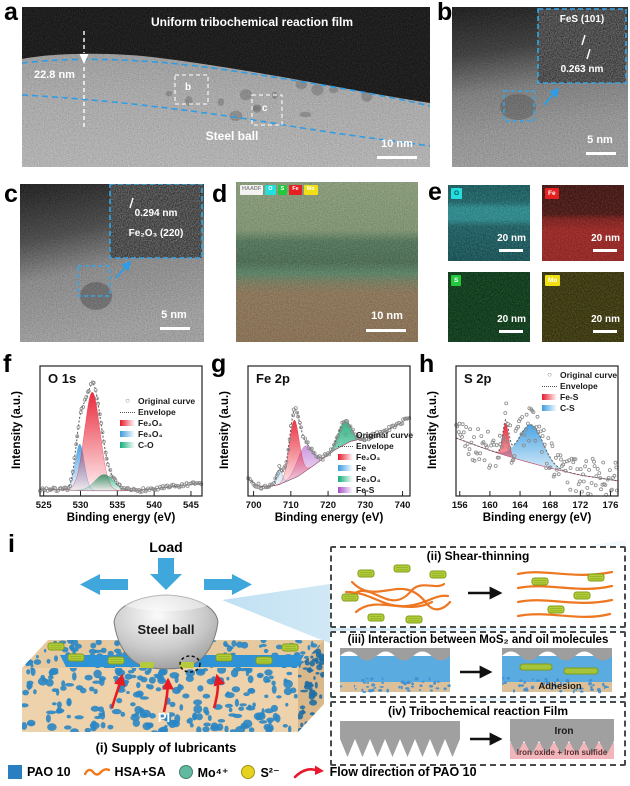 The height and width of the screenshot is (786, 630). What do you see at coordinates (213, 772) in the screenshot?
I see `legend-item-label: Mo⁴⁺` at bounding box center [213, 772].